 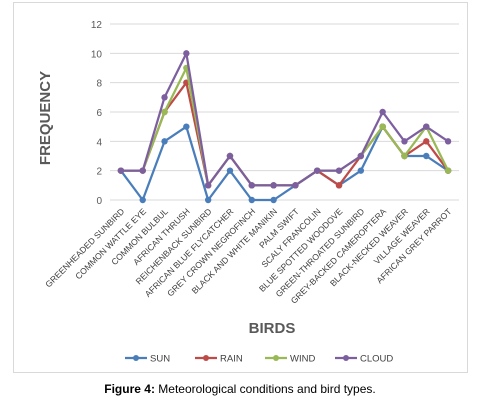 What do you see at coordinates (219, 359) in the screenshot?
I see `legend-item-rain: RAIN` at bounding box center [219, 359].